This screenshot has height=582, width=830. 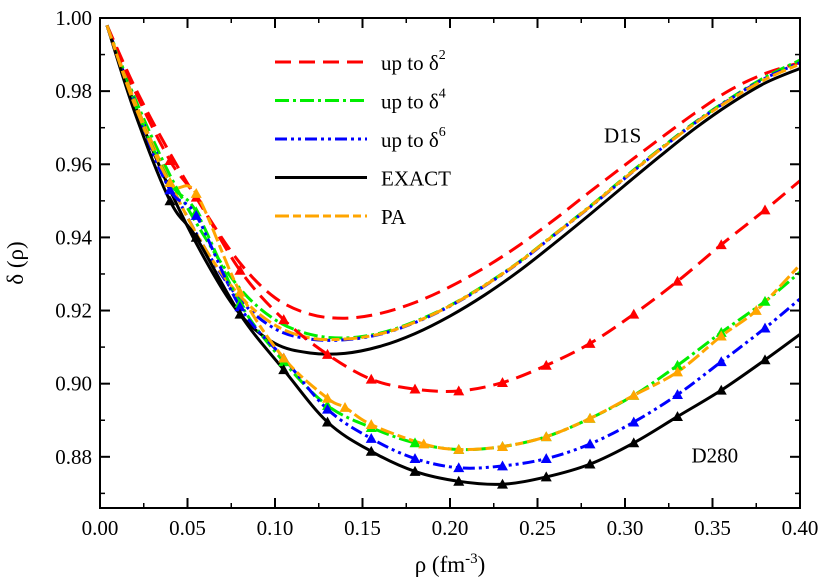 What do you see at coordinates (671, 295) in the screenshot?
I see `curve-labels: D1S D280` at bounding box center [671, 295].